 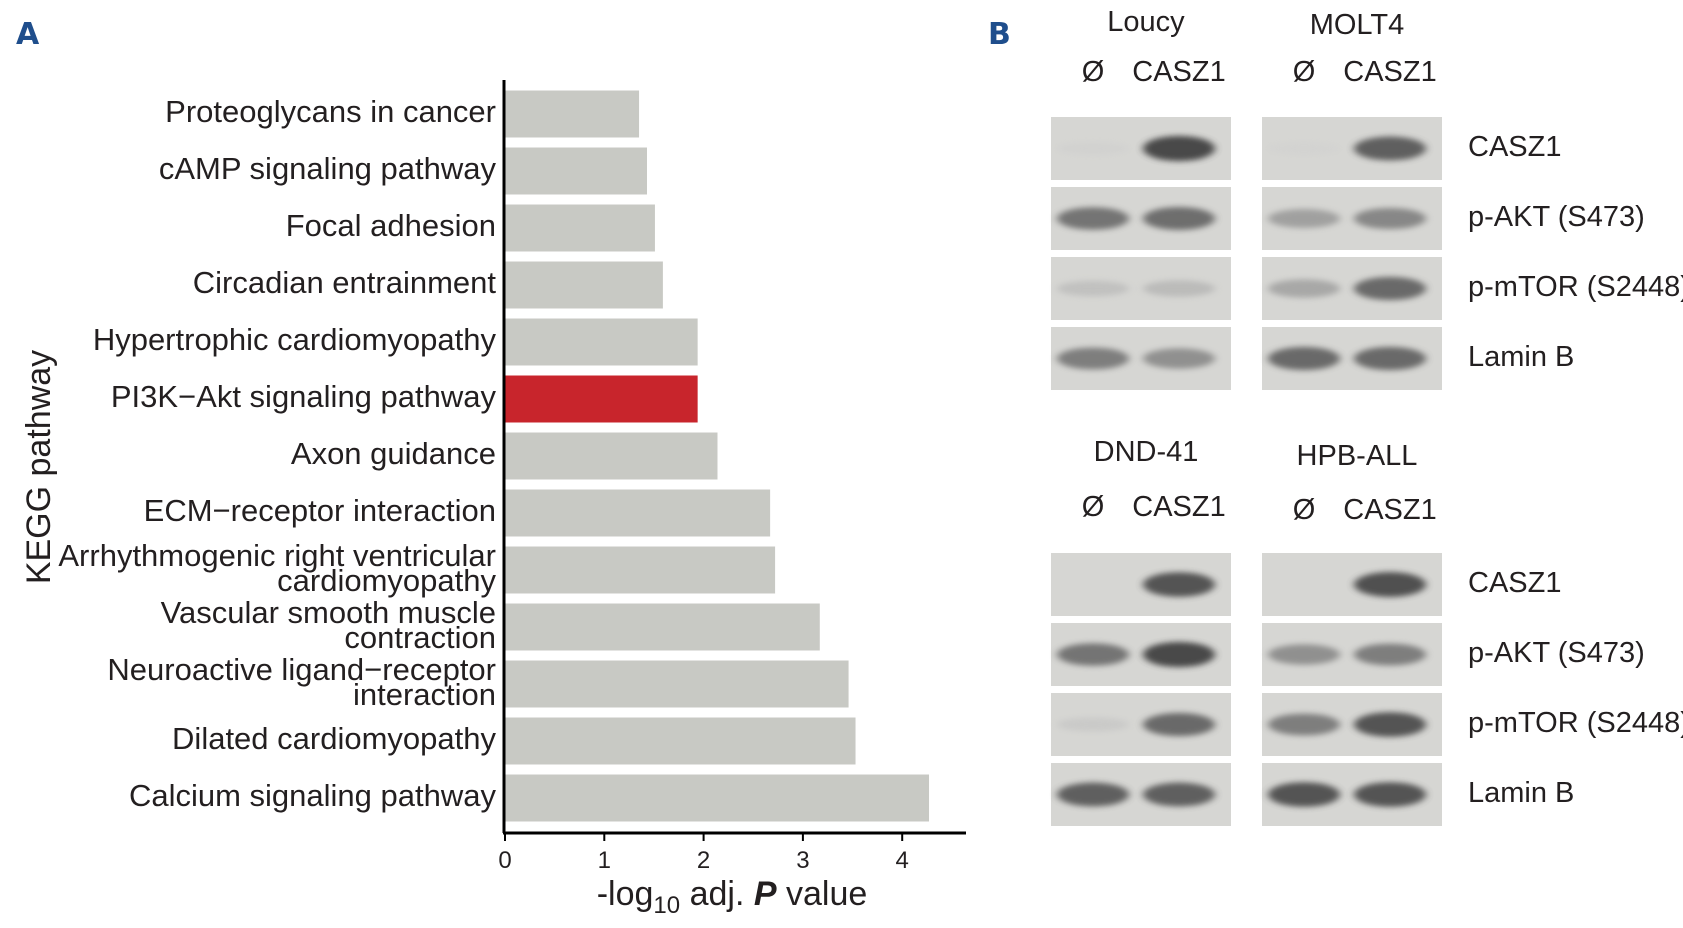 What do you see at coordinates (328, 168) in the screenshot?
I see `category-label: cAMP signaling pathway` at bounding box center [328, 168].